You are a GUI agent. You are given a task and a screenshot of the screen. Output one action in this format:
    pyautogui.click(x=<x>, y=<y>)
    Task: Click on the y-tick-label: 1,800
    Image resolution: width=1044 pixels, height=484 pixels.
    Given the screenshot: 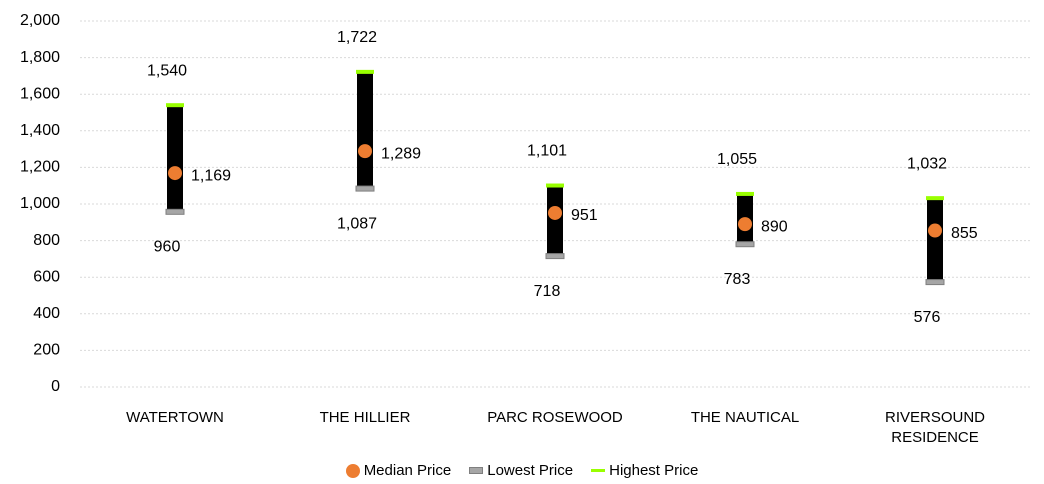 What is the action you would take?
    pyautogui.click(x=40, y=57)
    